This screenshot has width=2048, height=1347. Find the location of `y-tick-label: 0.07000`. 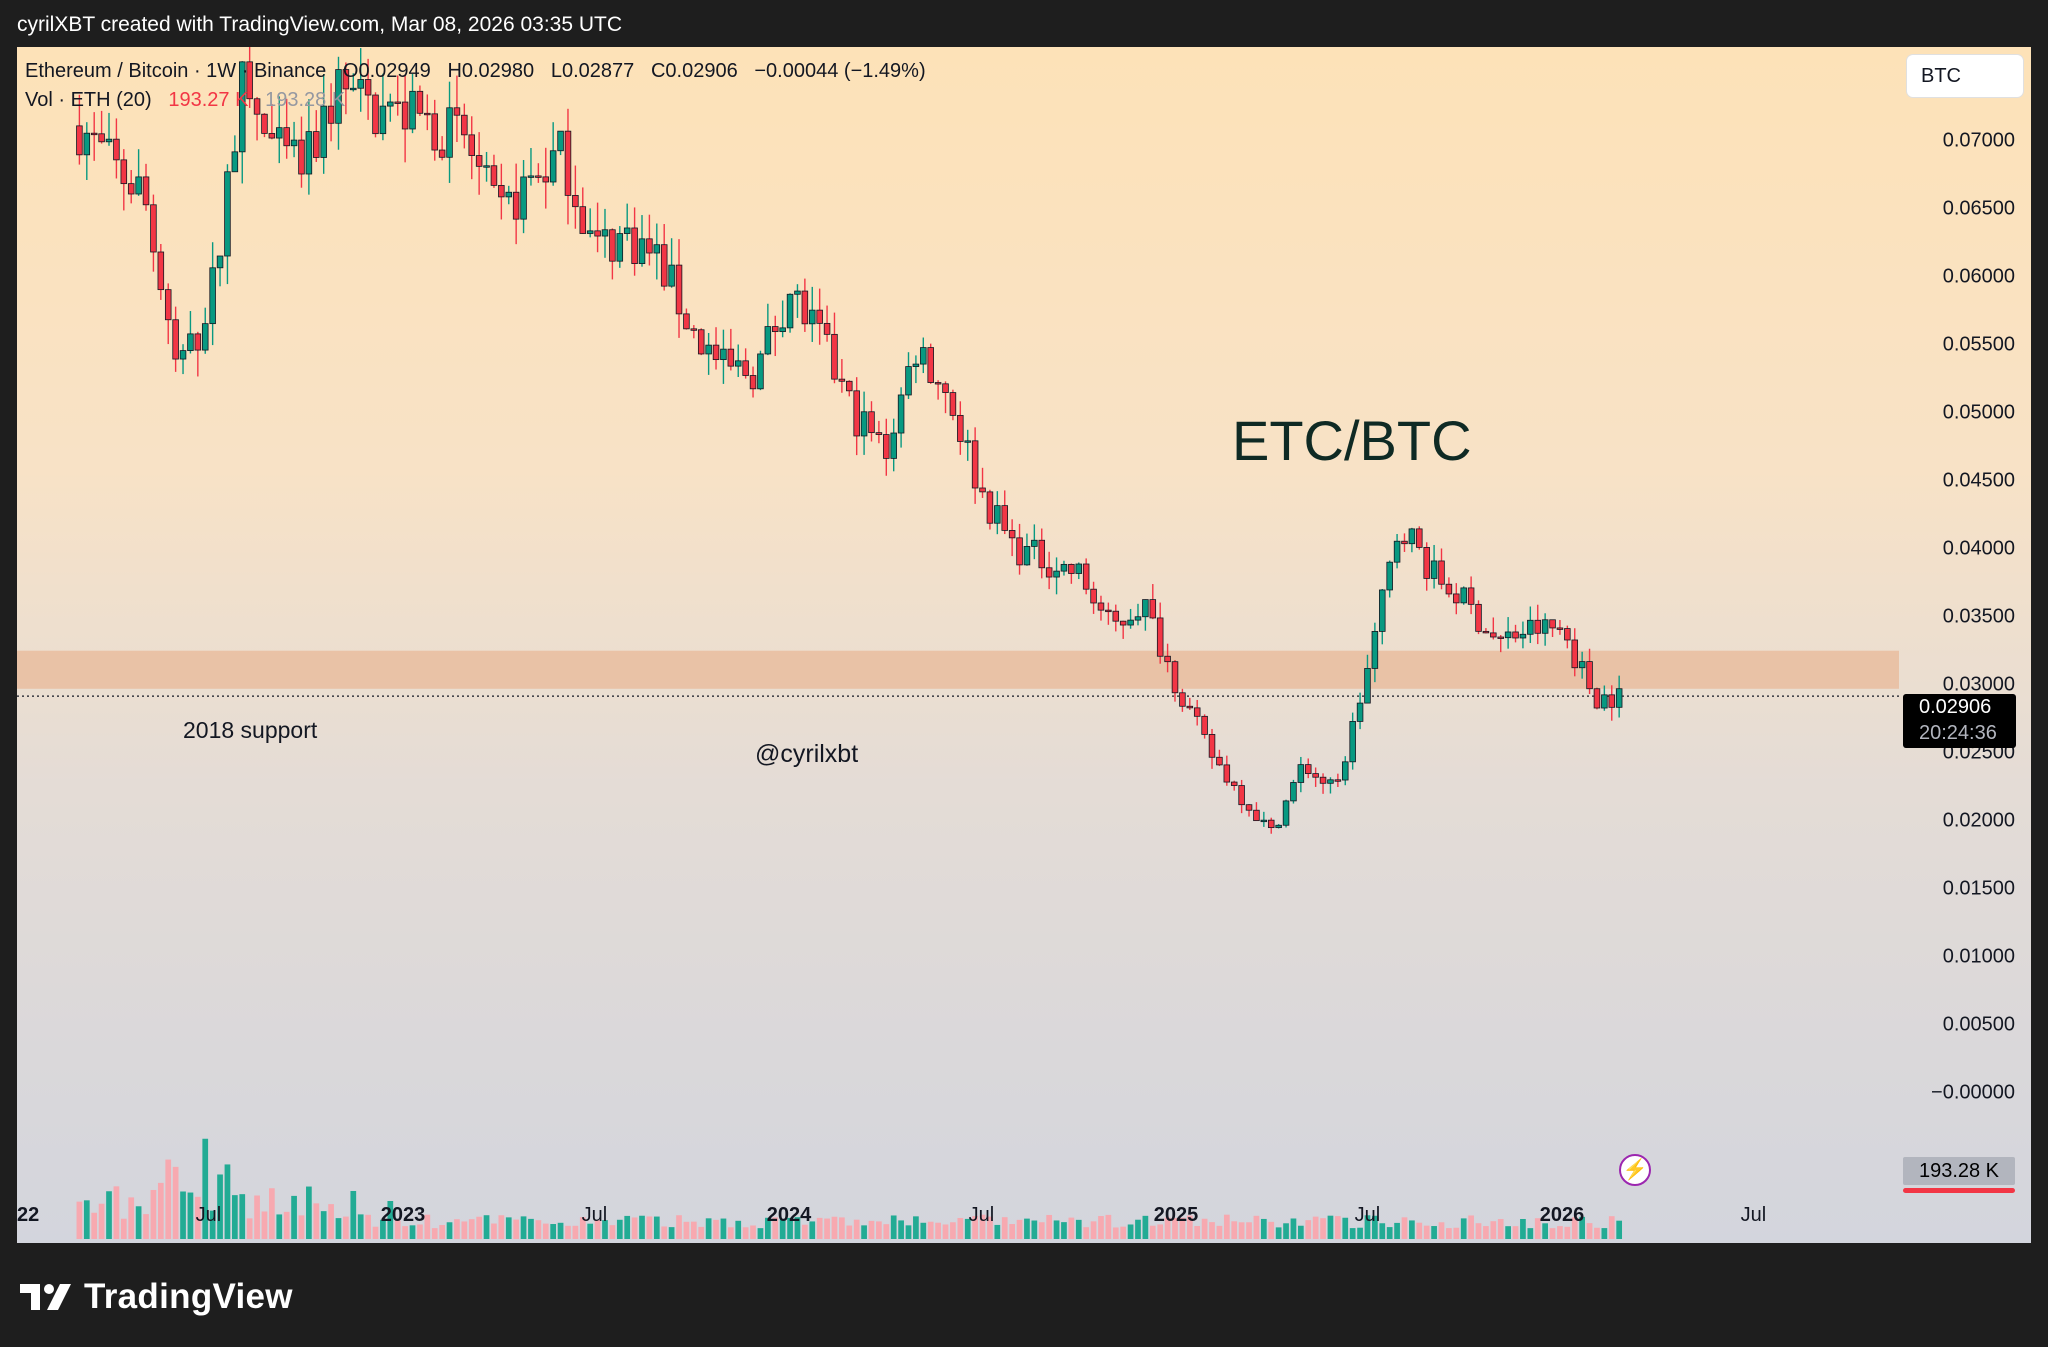

y-tick-label: 0.07000 is located at coordinates (1979, 140).